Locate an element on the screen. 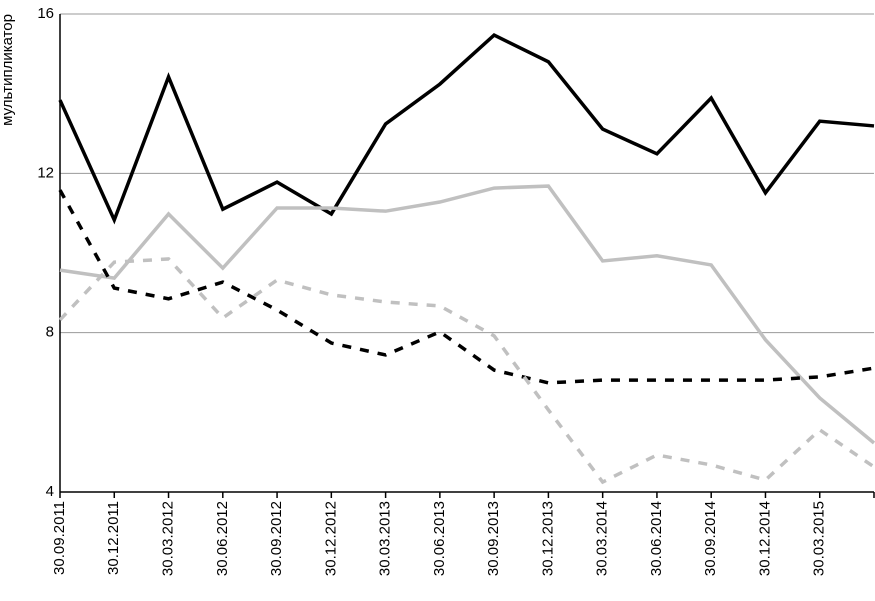 The image size is (875, 601). x-tick-label: 30.03.2015 is located at coordinates (819, 538).